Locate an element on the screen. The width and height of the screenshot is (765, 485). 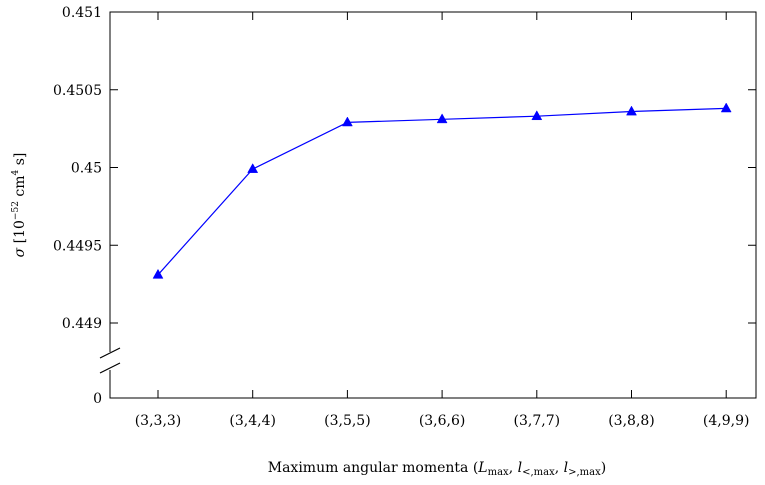
x-tick-label: (3,5,5) is located at coordinates (347, 421).